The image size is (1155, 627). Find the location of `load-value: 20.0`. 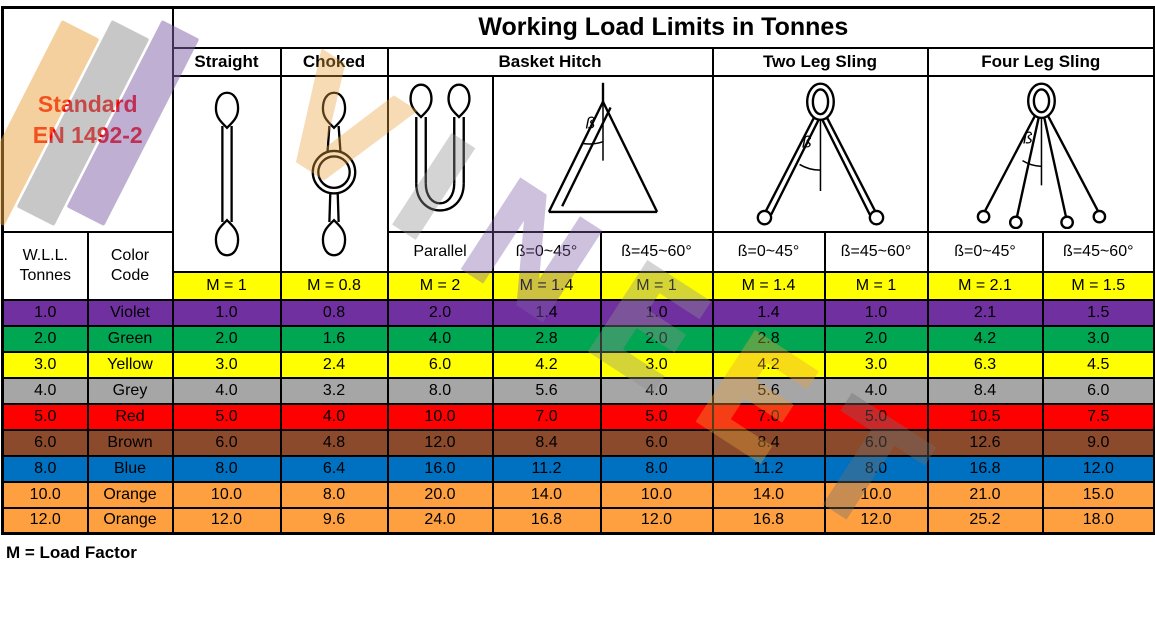

load-value: 20.0 is located at coordinates (440, 494).